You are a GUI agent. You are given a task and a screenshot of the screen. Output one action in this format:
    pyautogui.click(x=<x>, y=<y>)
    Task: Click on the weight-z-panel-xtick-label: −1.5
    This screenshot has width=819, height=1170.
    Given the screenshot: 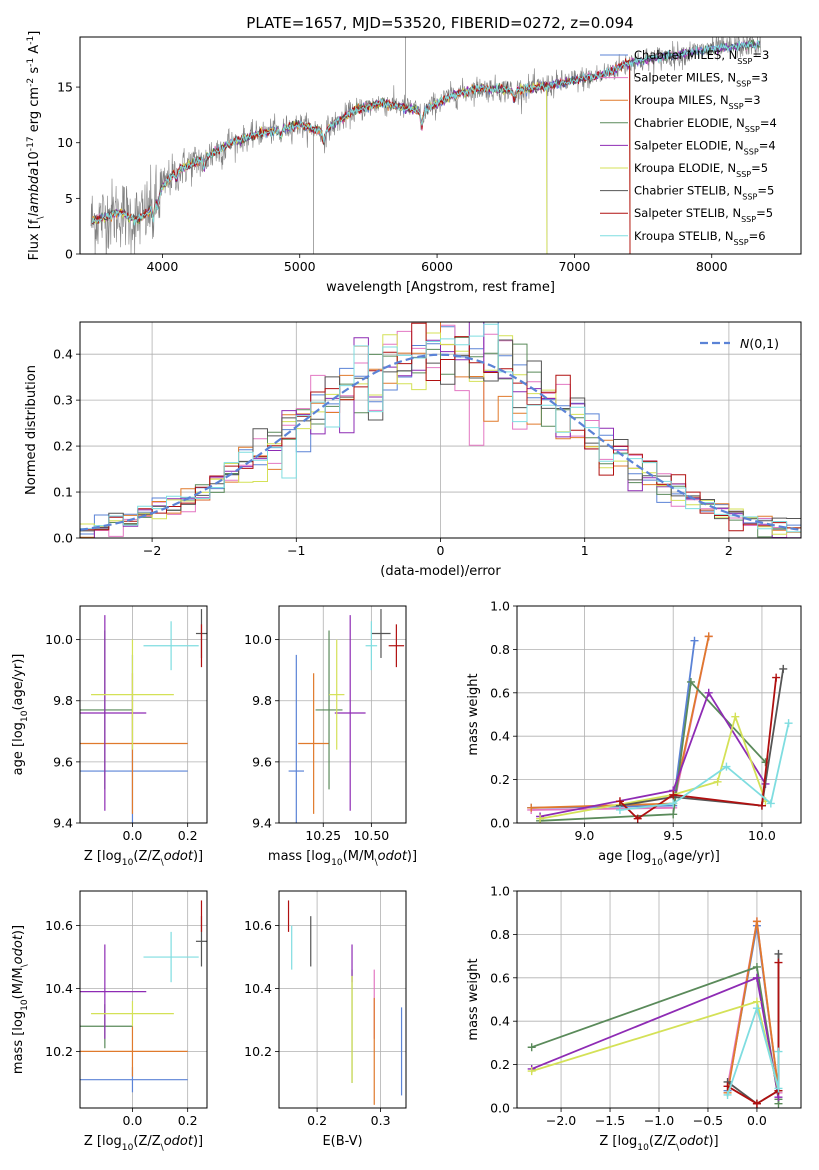 What is the action you would take?
    pyautogui.click(x=610, y=1120)
    